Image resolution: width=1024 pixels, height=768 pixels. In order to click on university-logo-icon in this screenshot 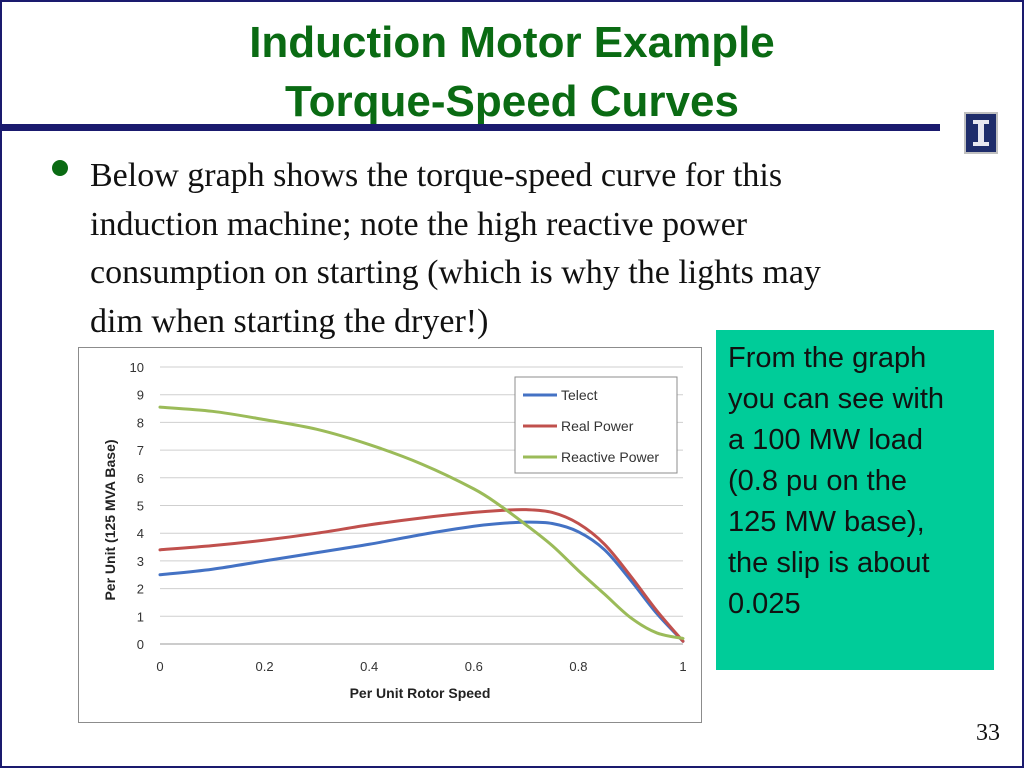, I will do `click(981, 133)`.